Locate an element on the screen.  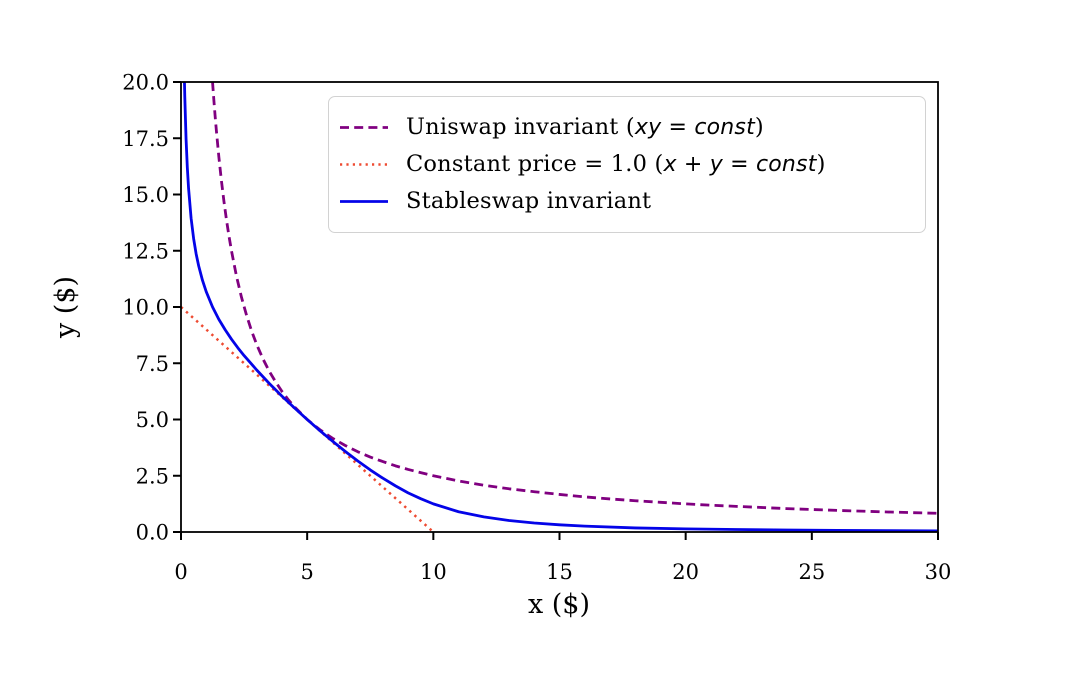
legend-label-uniswap: Uniswap invariant (xy = const) is located at coordinates (585, 127).